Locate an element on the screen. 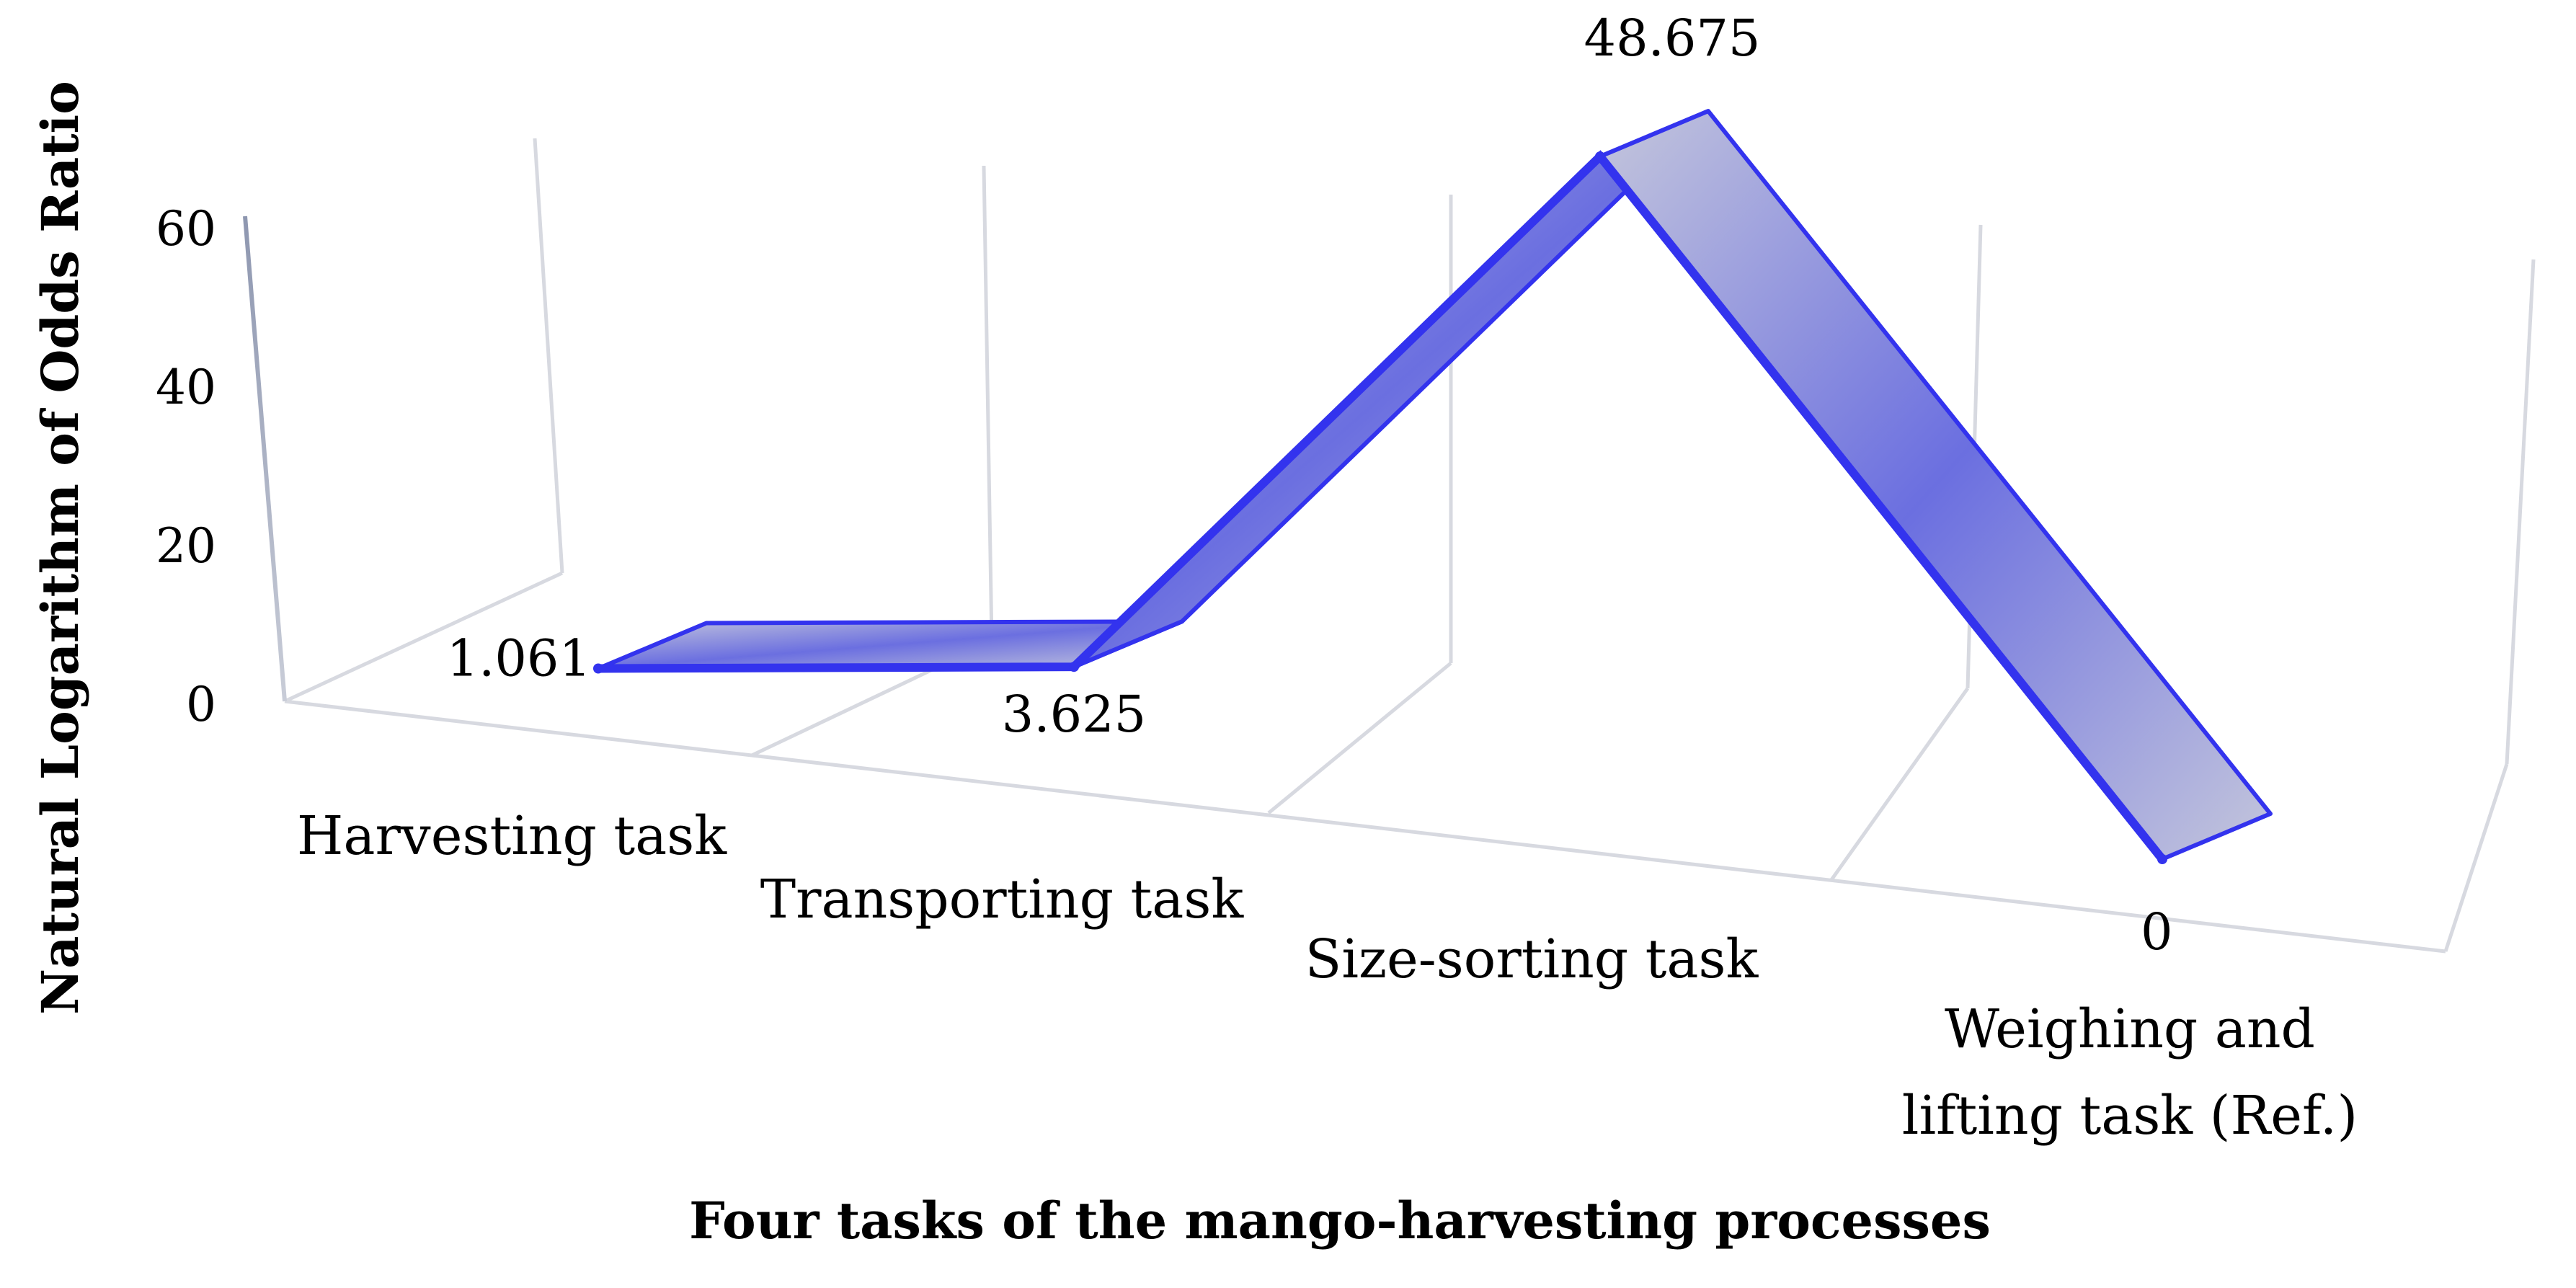  ribbon-panel is located at coordinates (1391, 390).